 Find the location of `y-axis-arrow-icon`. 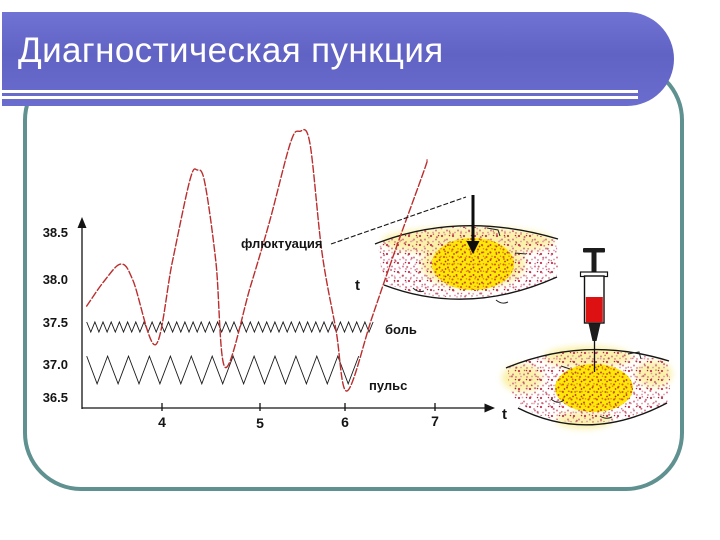

y-axis-arrow-icon is located at coordinates (82, 222).